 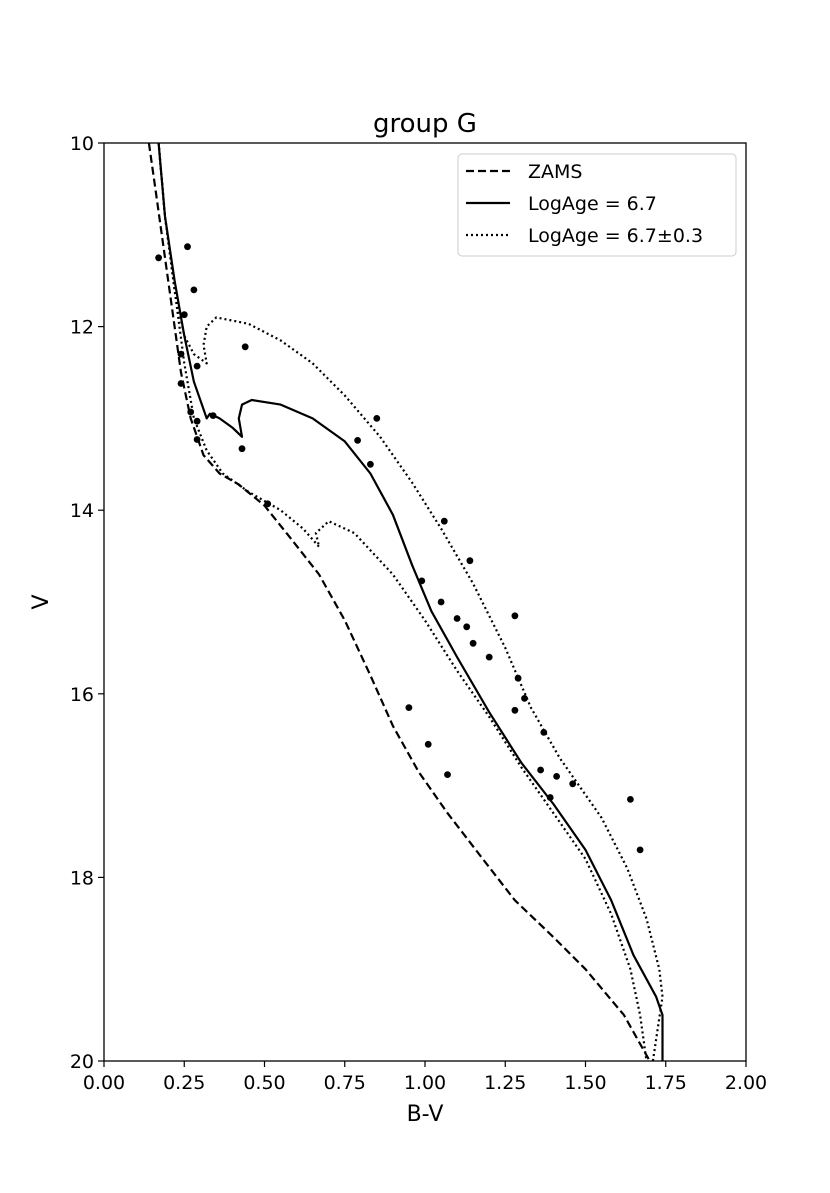 What do you see at coordinates (41, 601) in the screenshot?
I see `y-axis-label: V` at bounding box center [41, 601].